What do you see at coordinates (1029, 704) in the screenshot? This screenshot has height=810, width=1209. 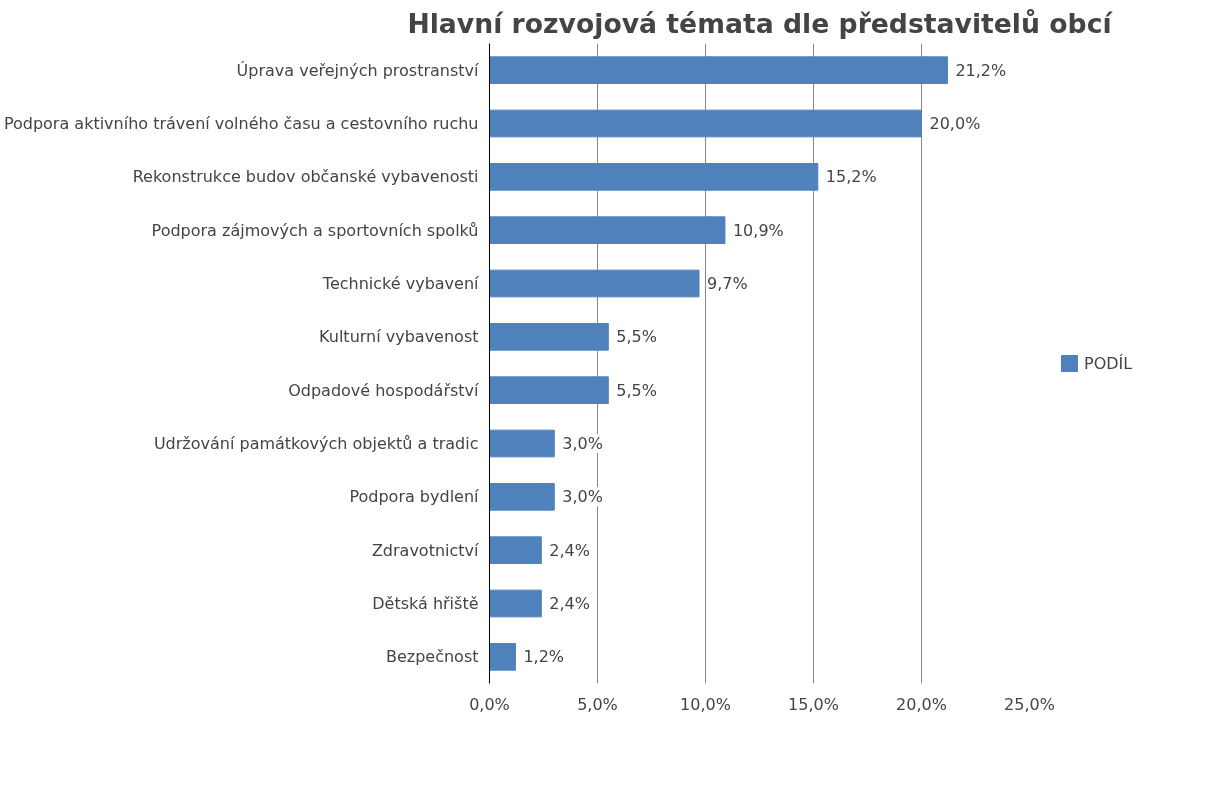 I see `x-tick-label: 25,0%` at bounding box center [1029, 704].